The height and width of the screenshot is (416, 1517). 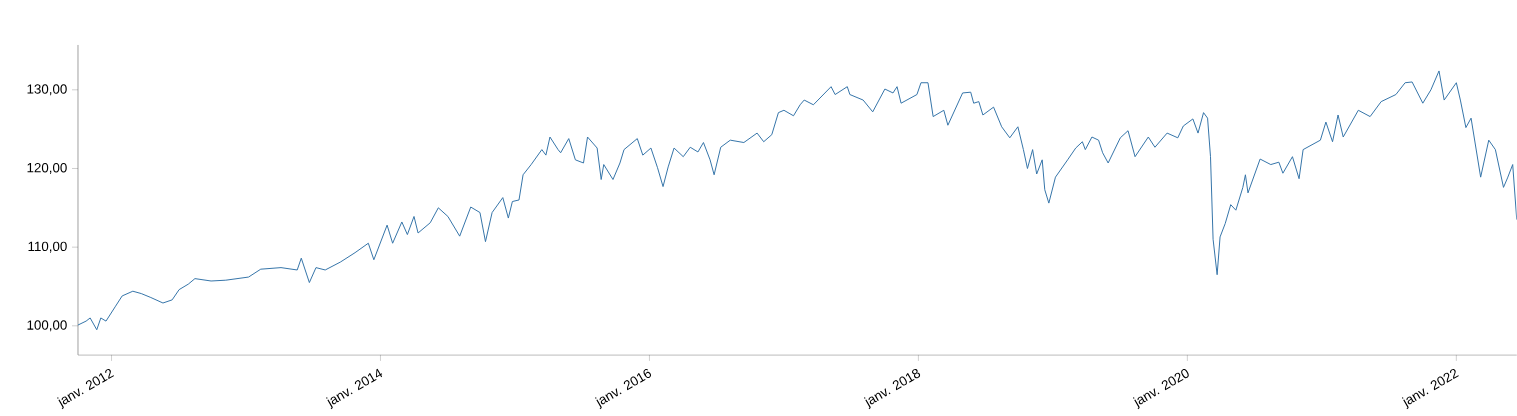 What do you see at coordinates (1430, 389) in the screenshot?
I see `x-tick-label: janv. 2022` at bounding box center [1430, 389].